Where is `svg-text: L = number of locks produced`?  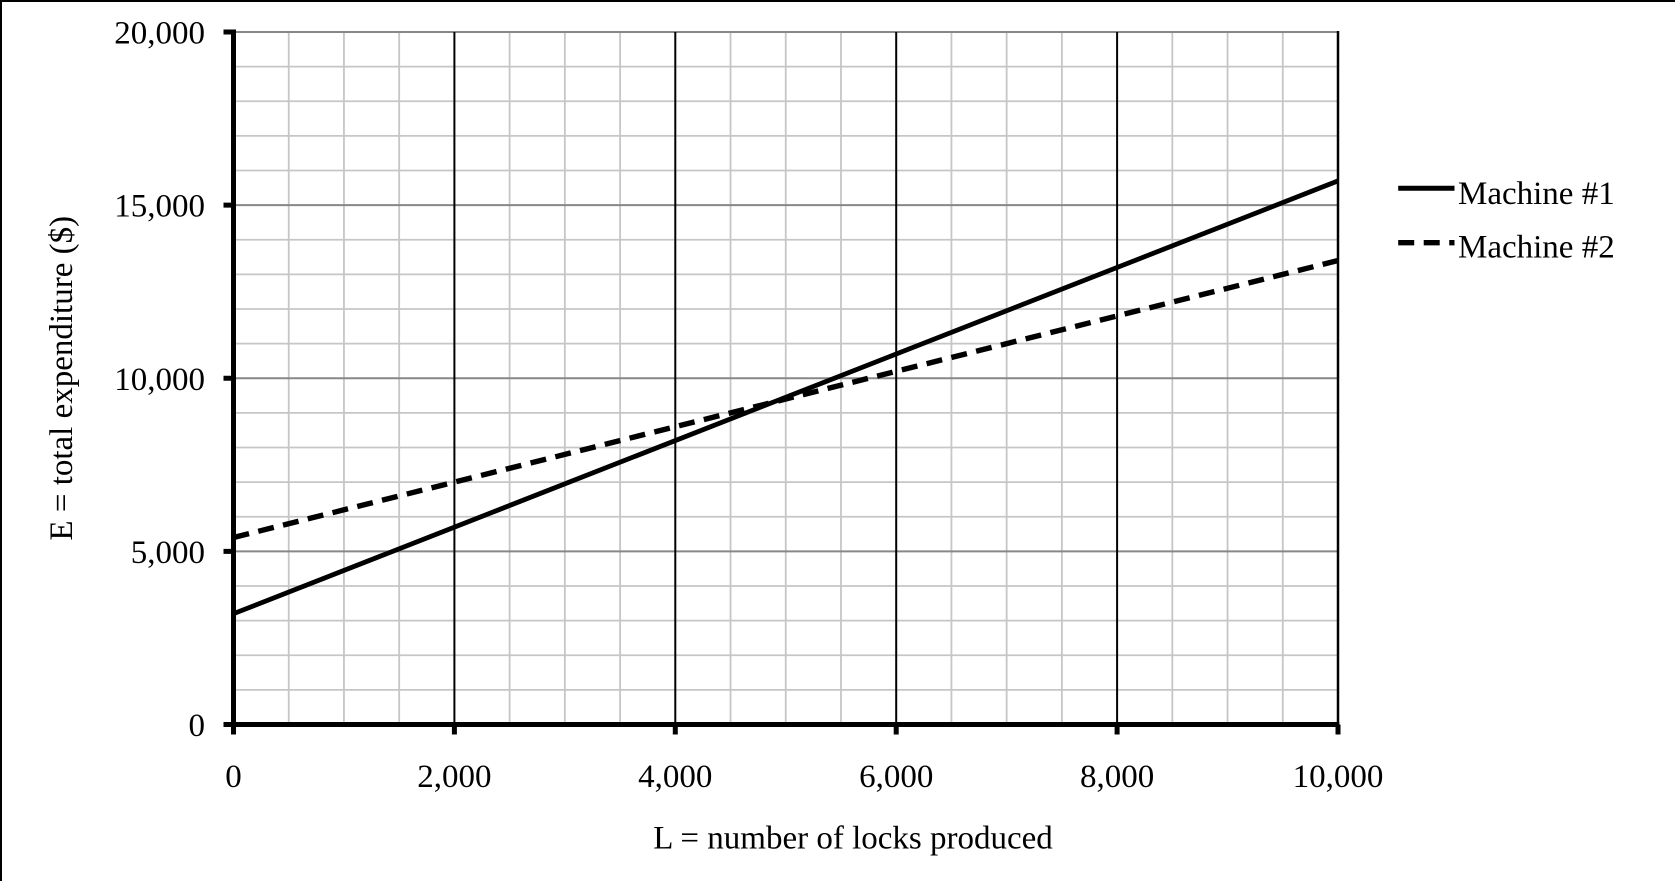
svg-text: L = number of locks produced is located at coordinates (853, 839).